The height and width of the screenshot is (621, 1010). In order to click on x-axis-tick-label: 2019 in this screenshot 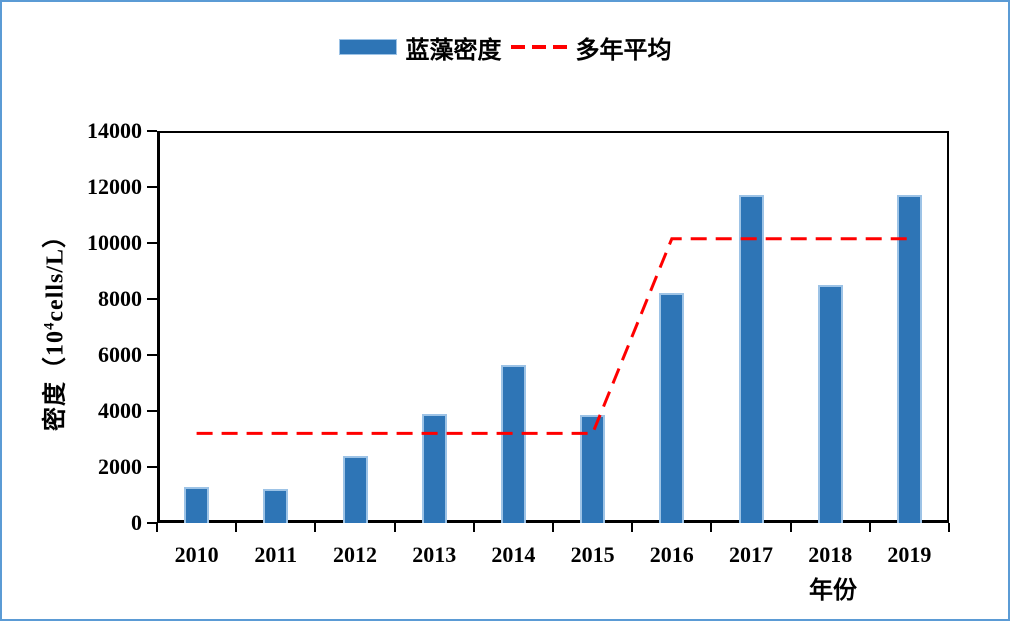, I will do `click(909, 554)`.